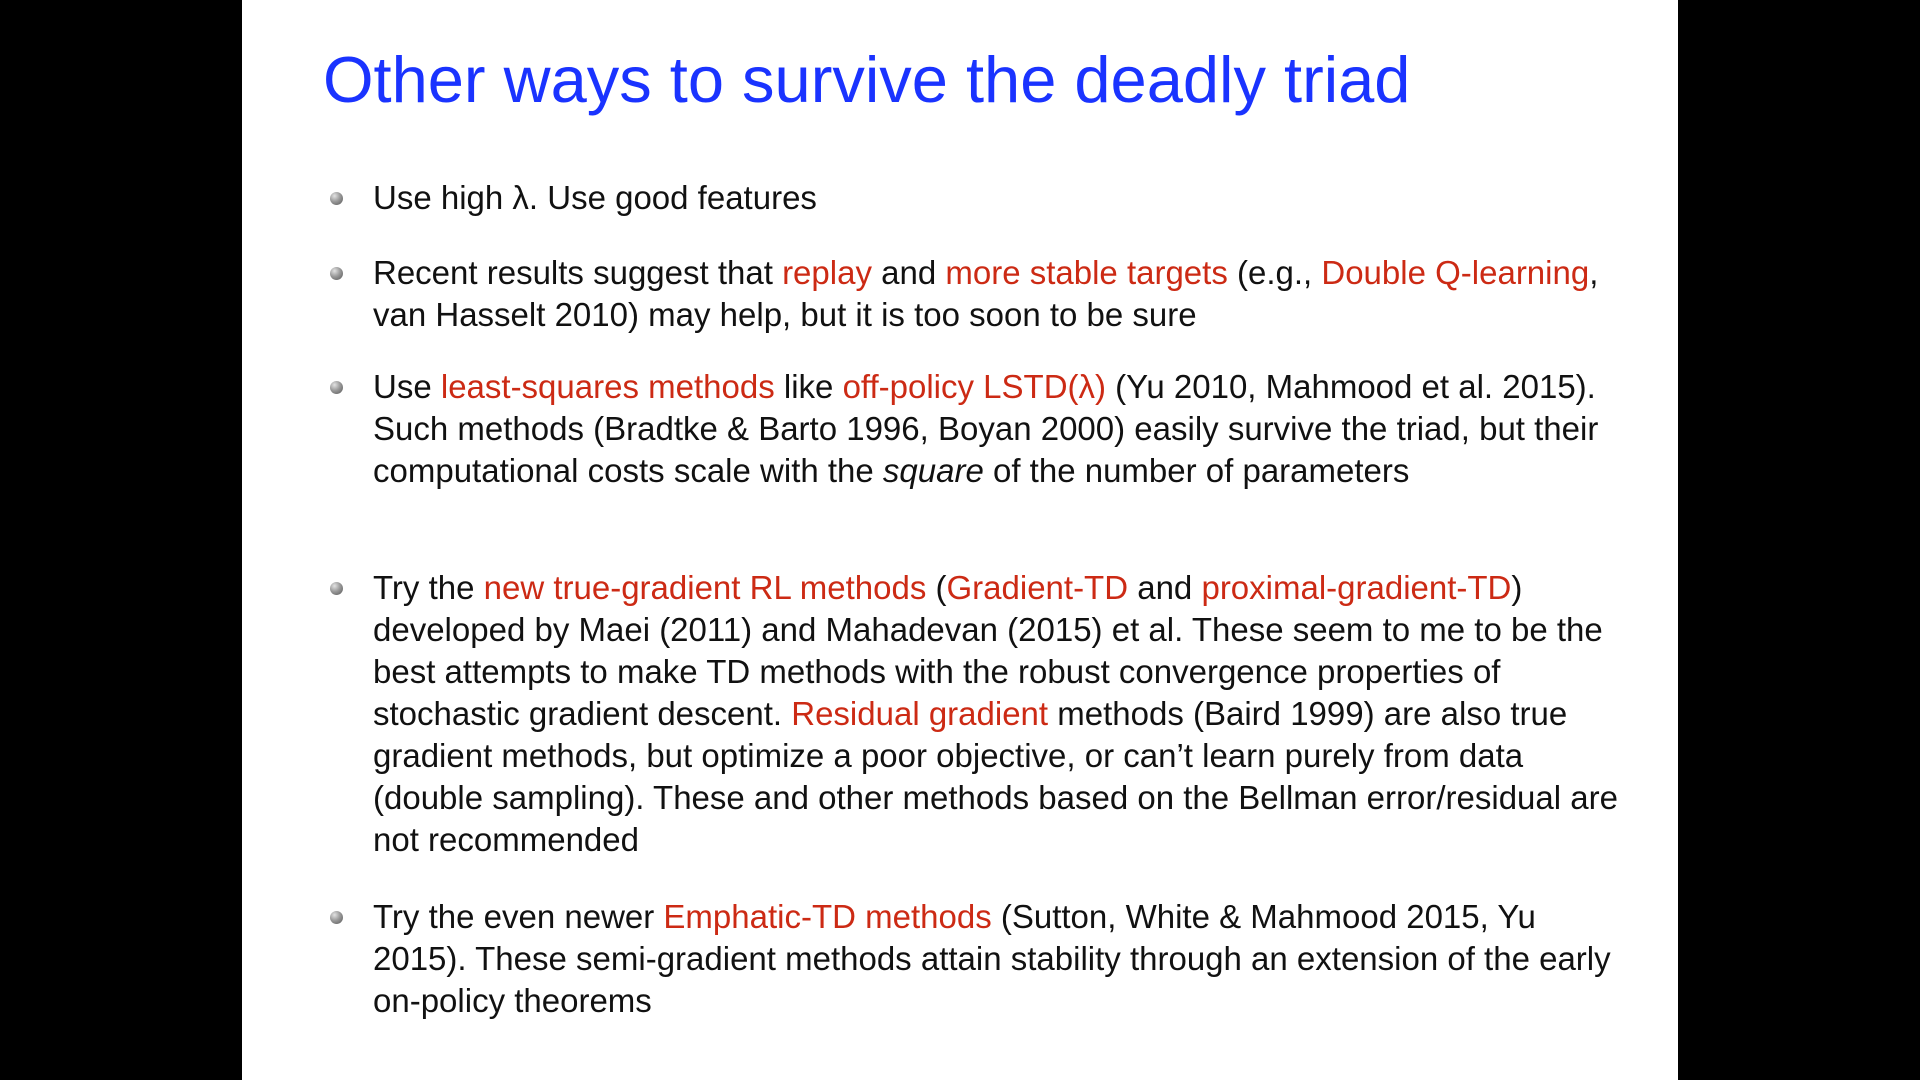  I want to click on text-segment: Recent results suggest that, so click(578, 272).